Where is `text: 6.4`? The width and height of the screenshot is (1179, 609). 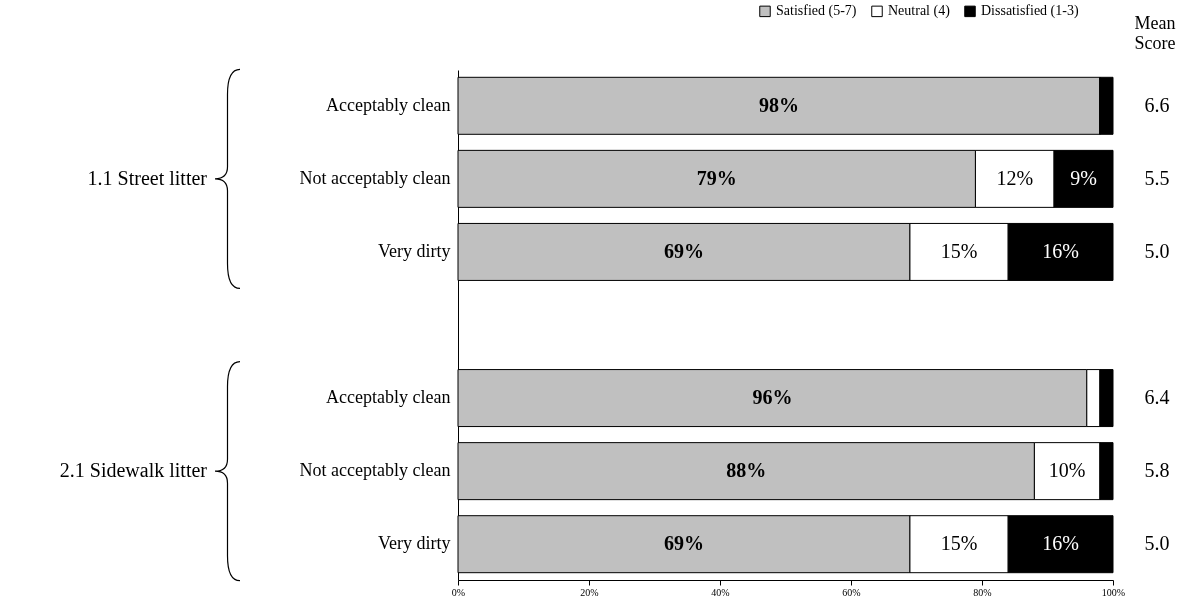
text: 6.4 is located at coordinates (1157, 397).